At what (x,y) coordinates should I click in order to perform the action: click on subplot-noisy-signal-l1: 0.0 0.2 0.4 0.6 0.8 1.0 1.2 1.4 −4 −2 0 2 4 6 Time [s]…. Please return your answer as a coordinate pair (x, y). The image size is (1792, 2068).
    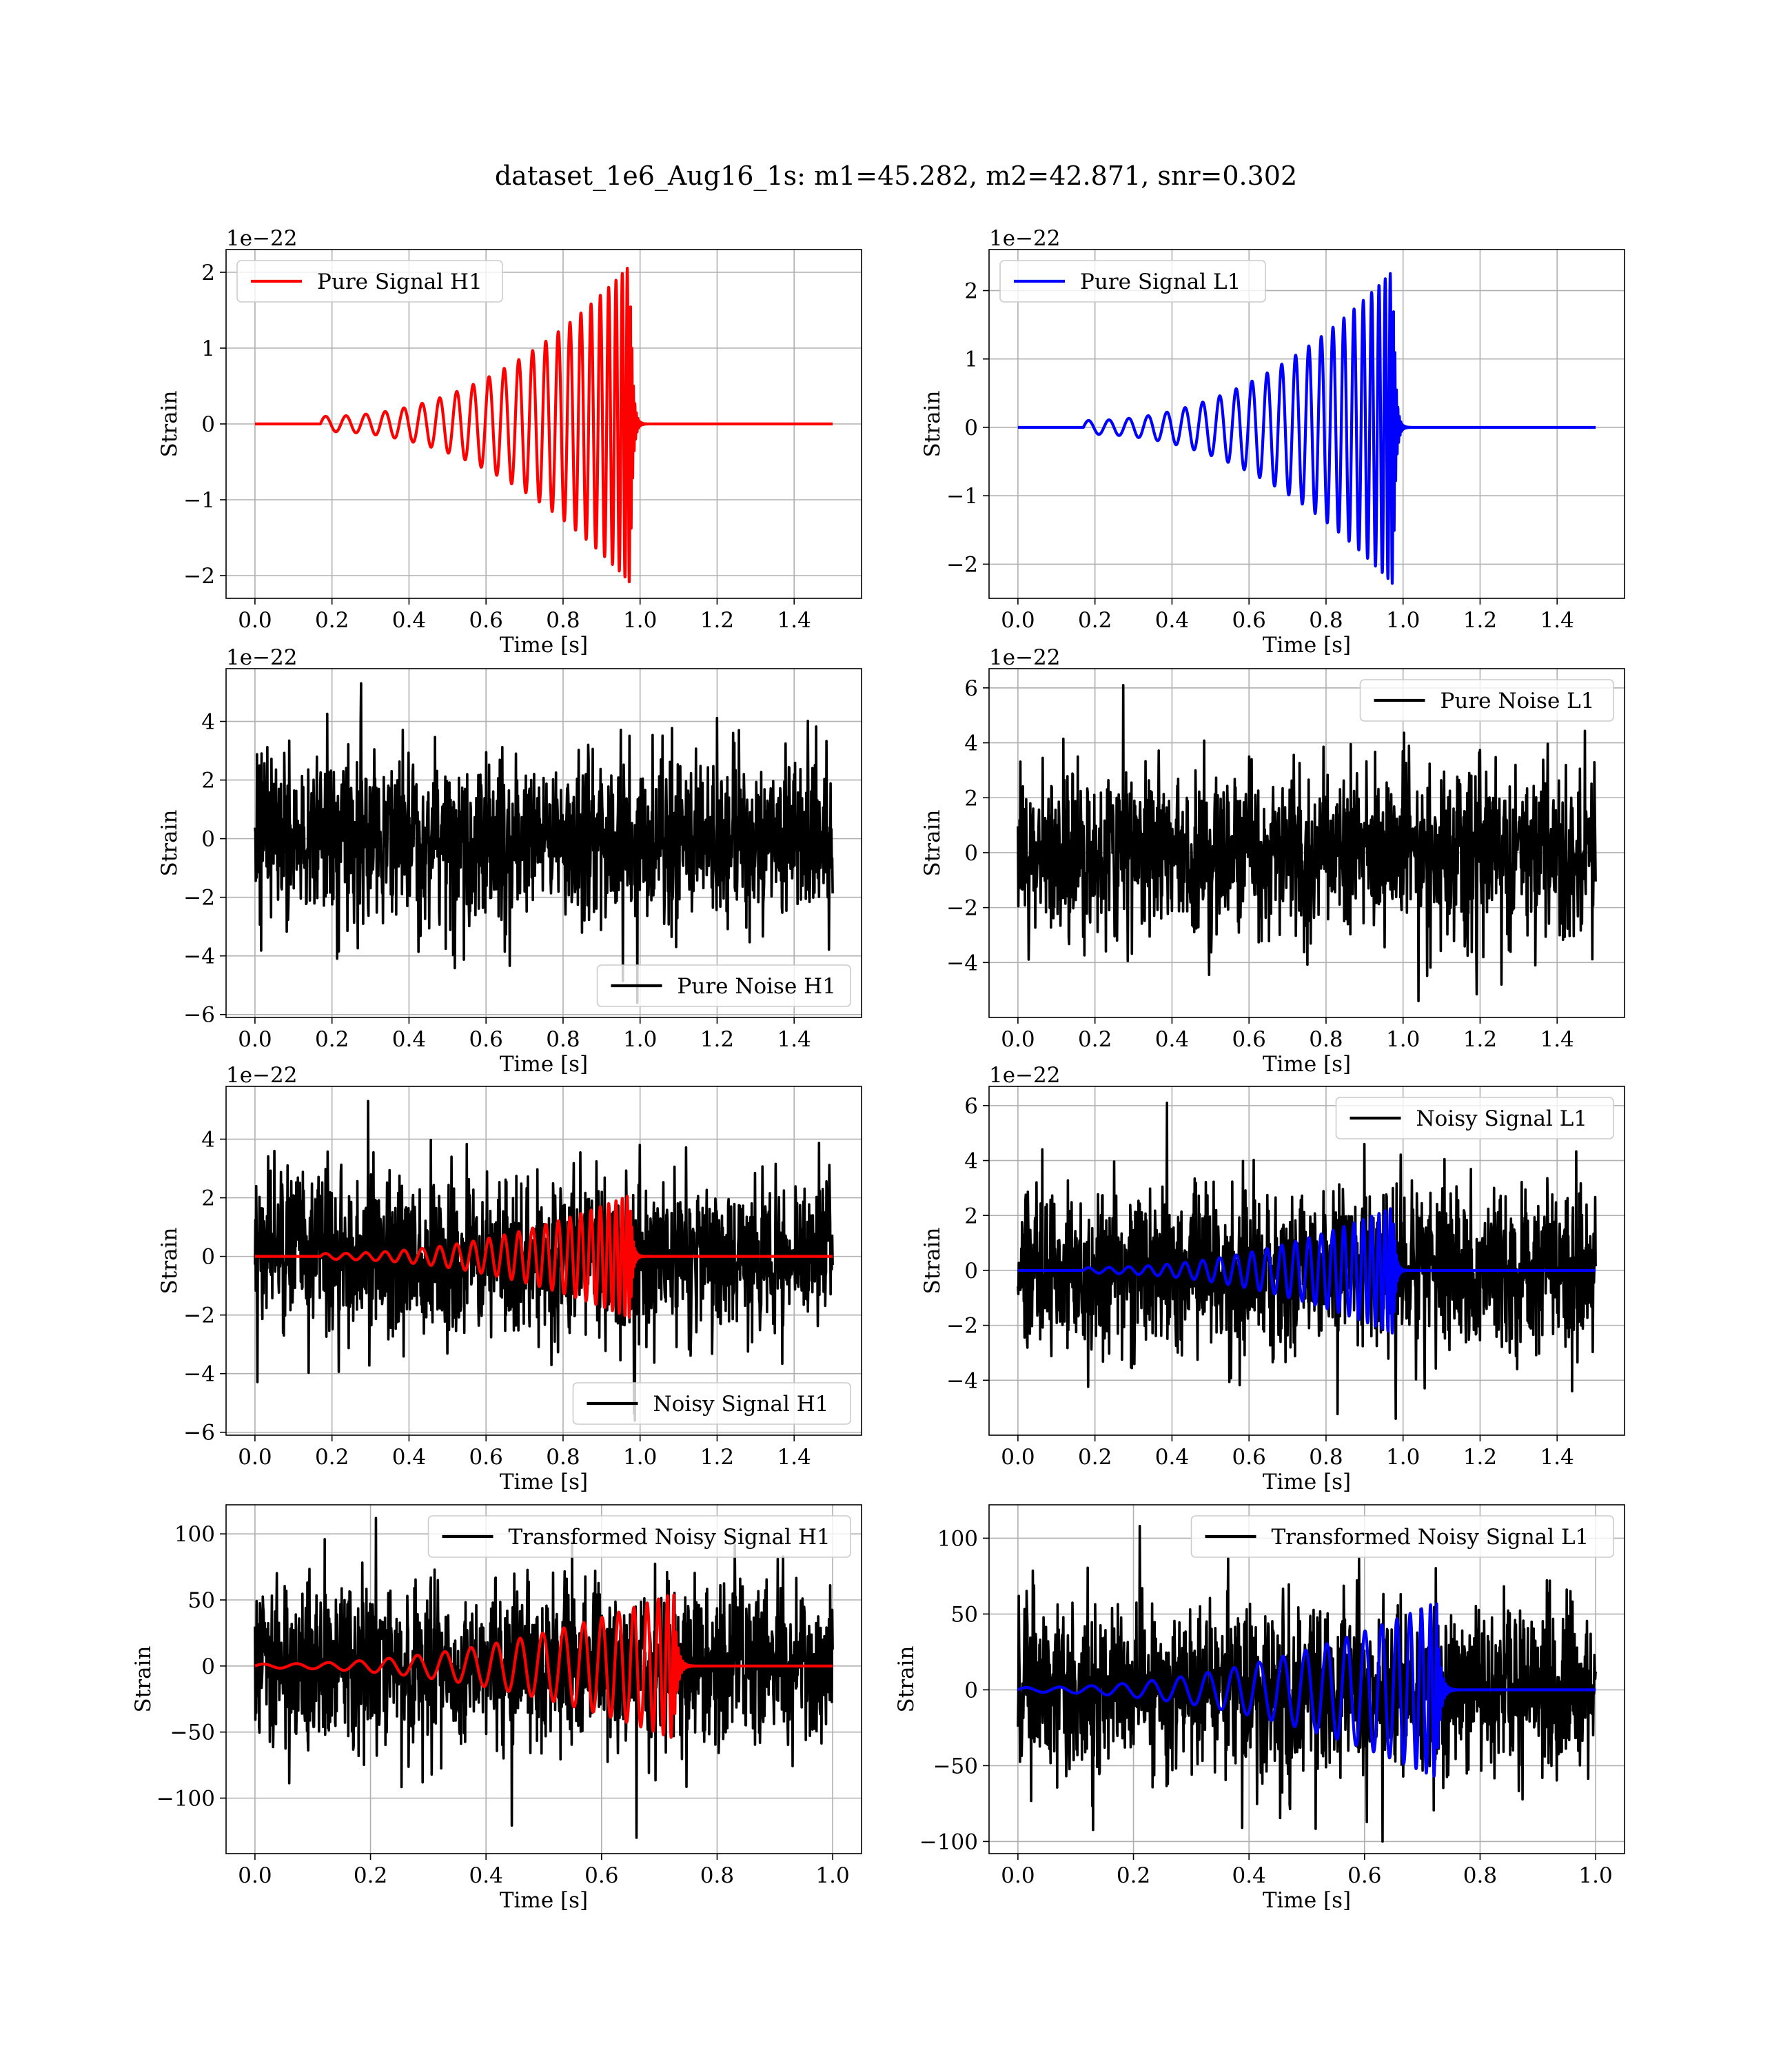
    Looking at the image, I should click on (1272, 1278).